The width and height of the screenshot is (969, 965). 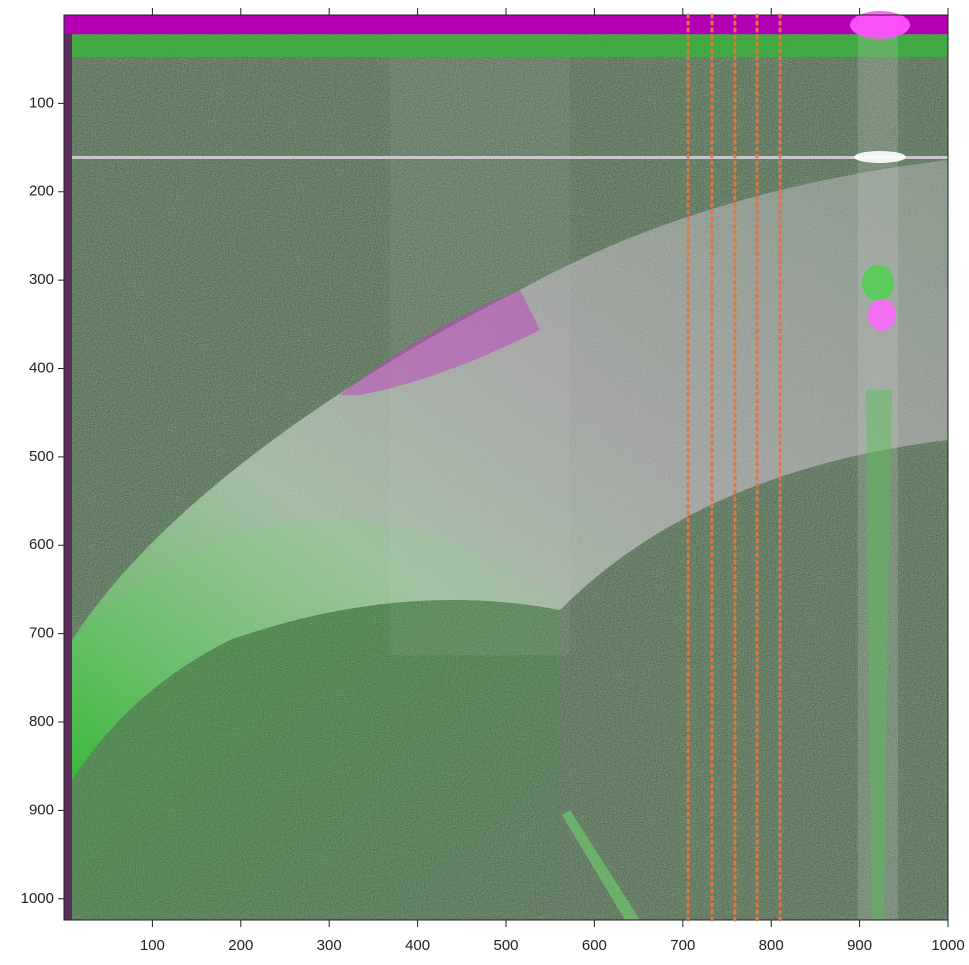 I want to click on x-tick-label: 1000, so click(x=947, y=945).